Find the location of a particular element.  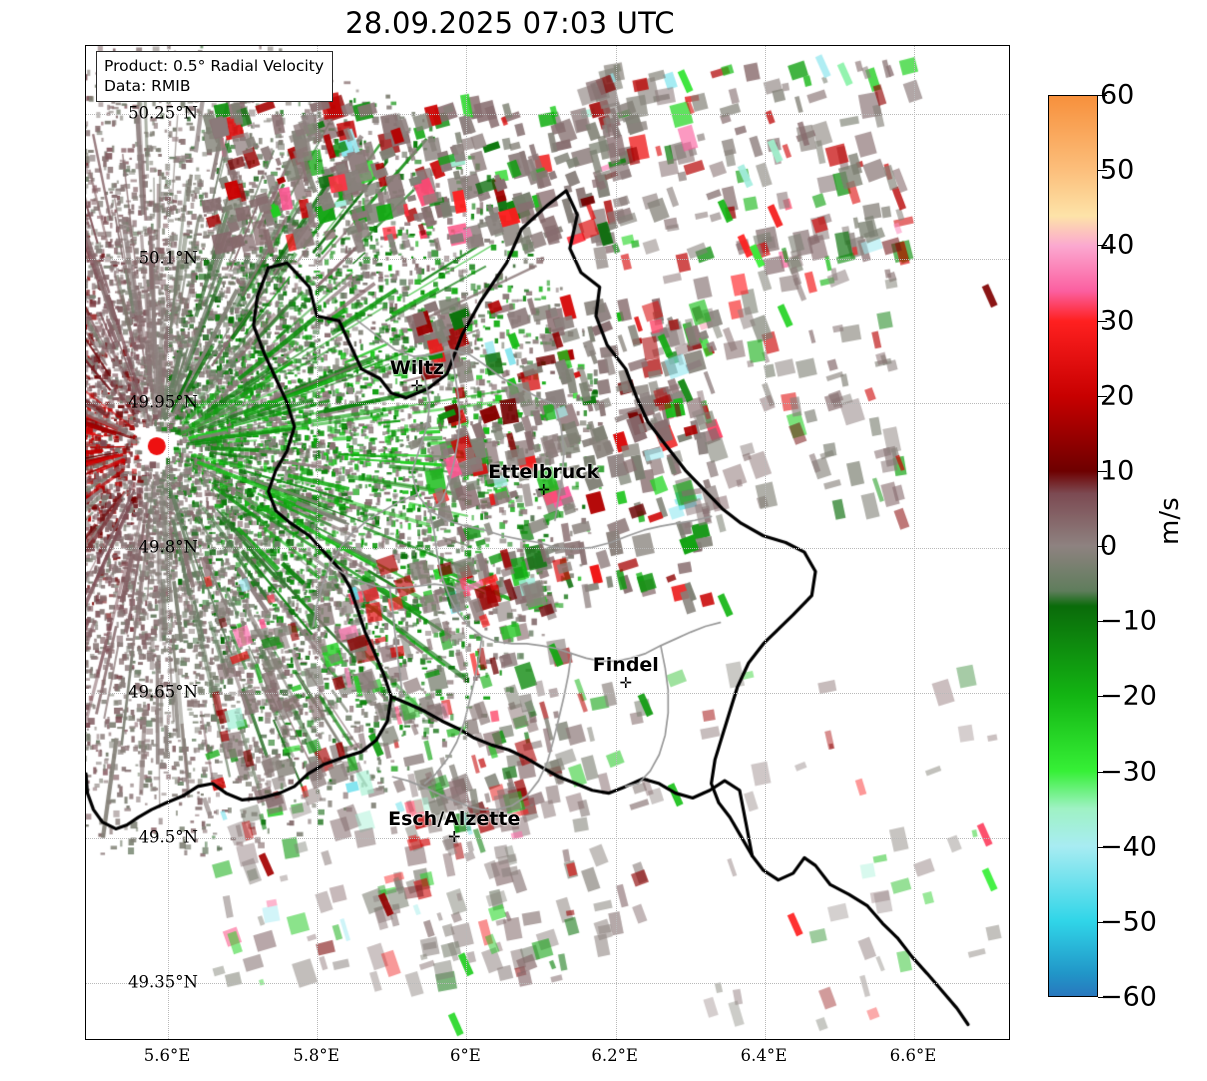

colorbar-tick-label: −50 is located at coordinates (1128, 922).